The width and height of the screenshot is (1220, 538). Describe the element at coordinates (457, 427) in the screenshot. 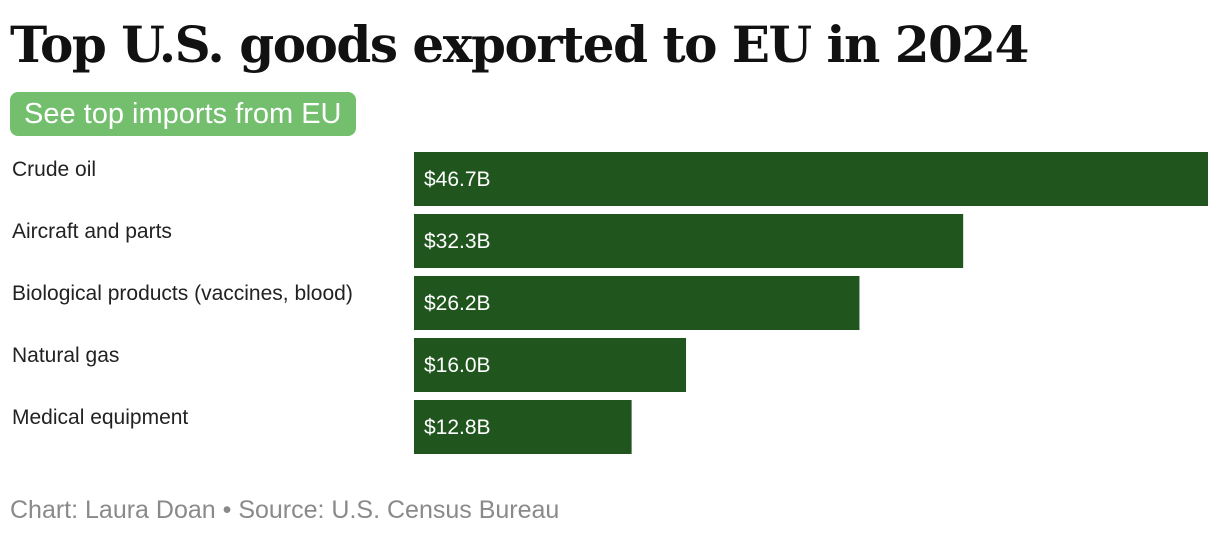

I see `value-label: $12.8B` at that location.